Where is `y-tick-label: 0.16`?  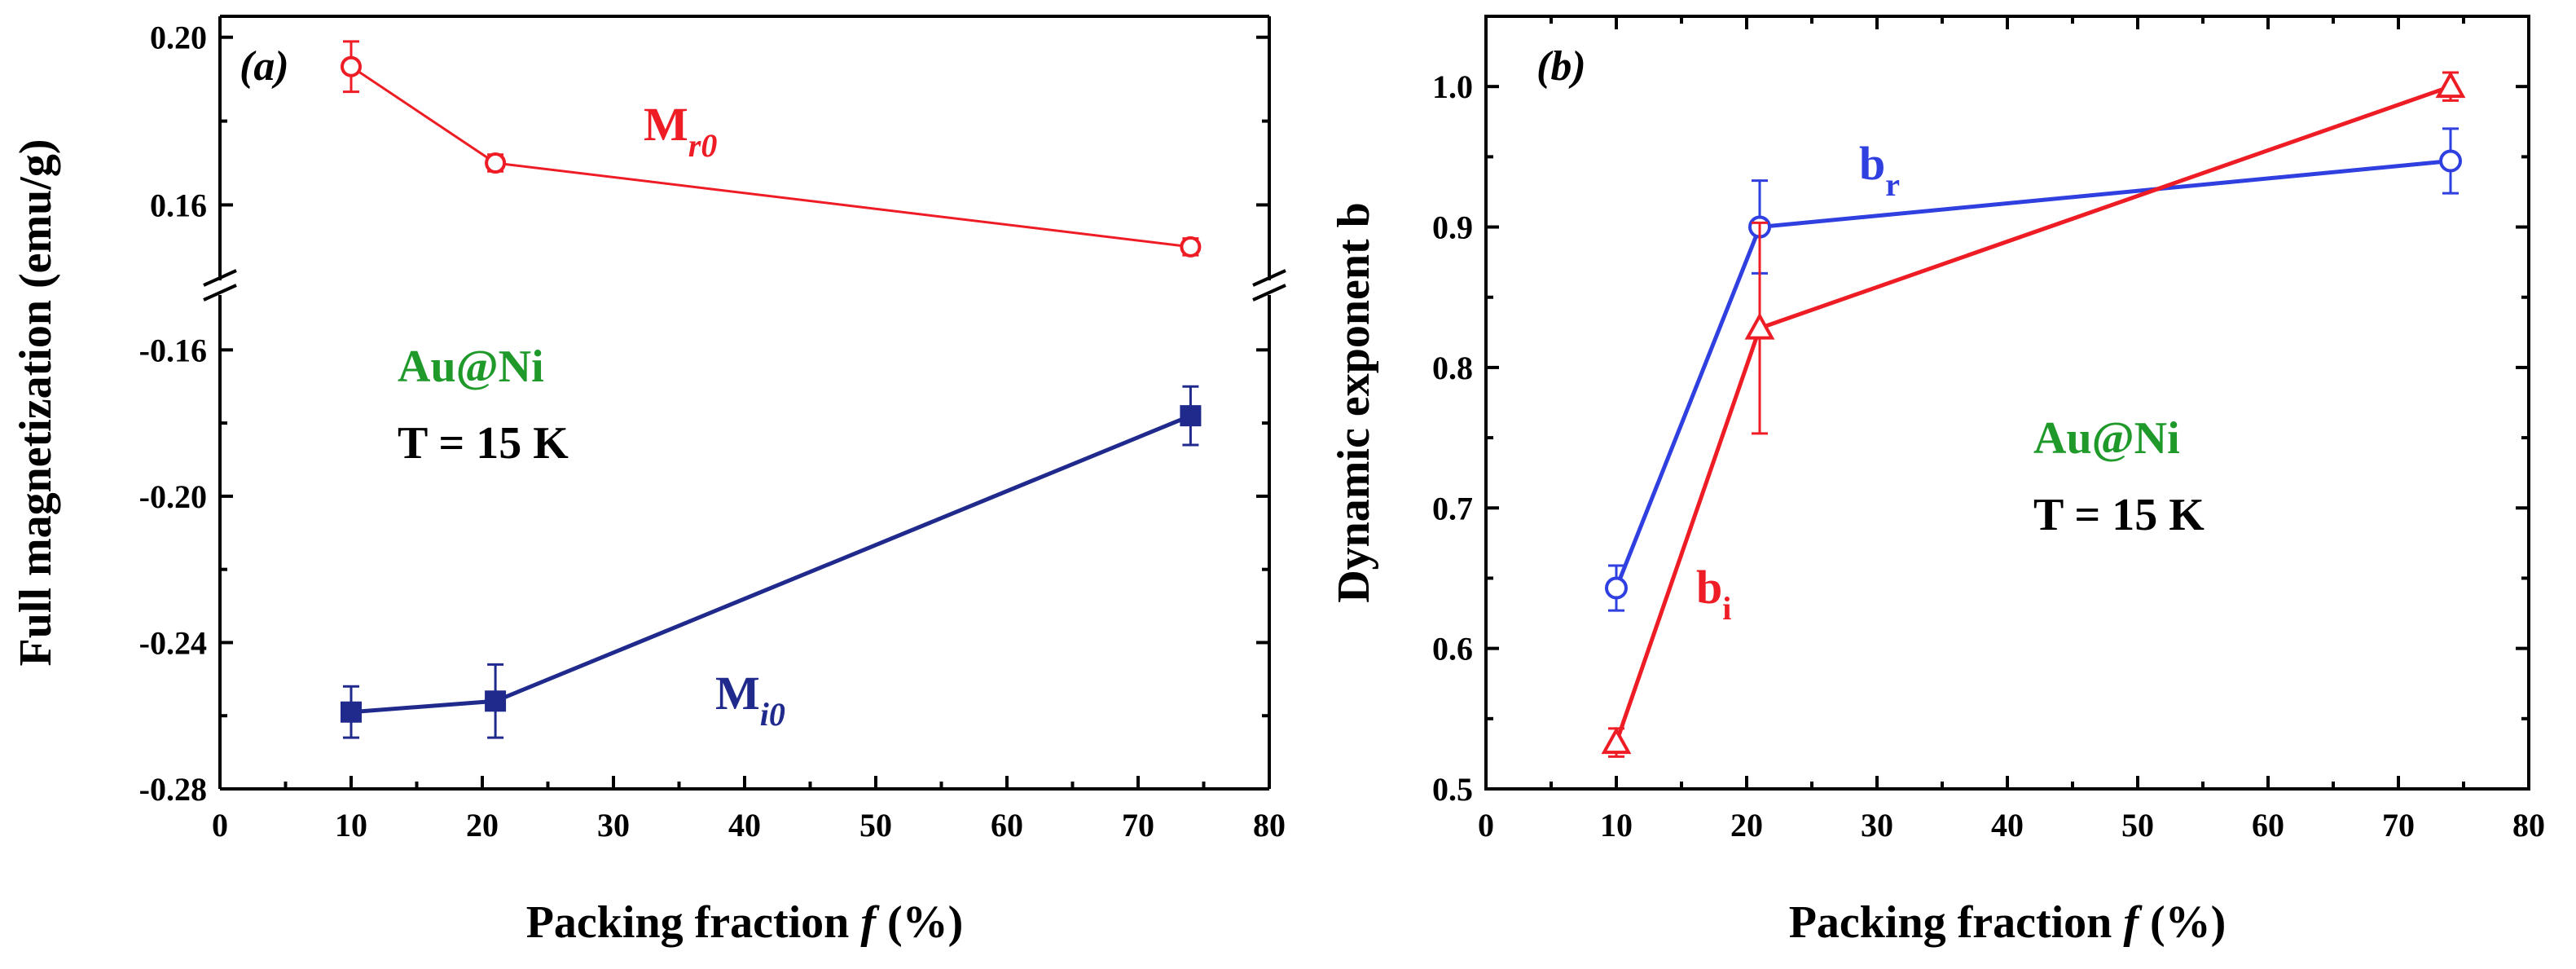 y-tick-label: 0.16 is located at coordinates (178, 205).